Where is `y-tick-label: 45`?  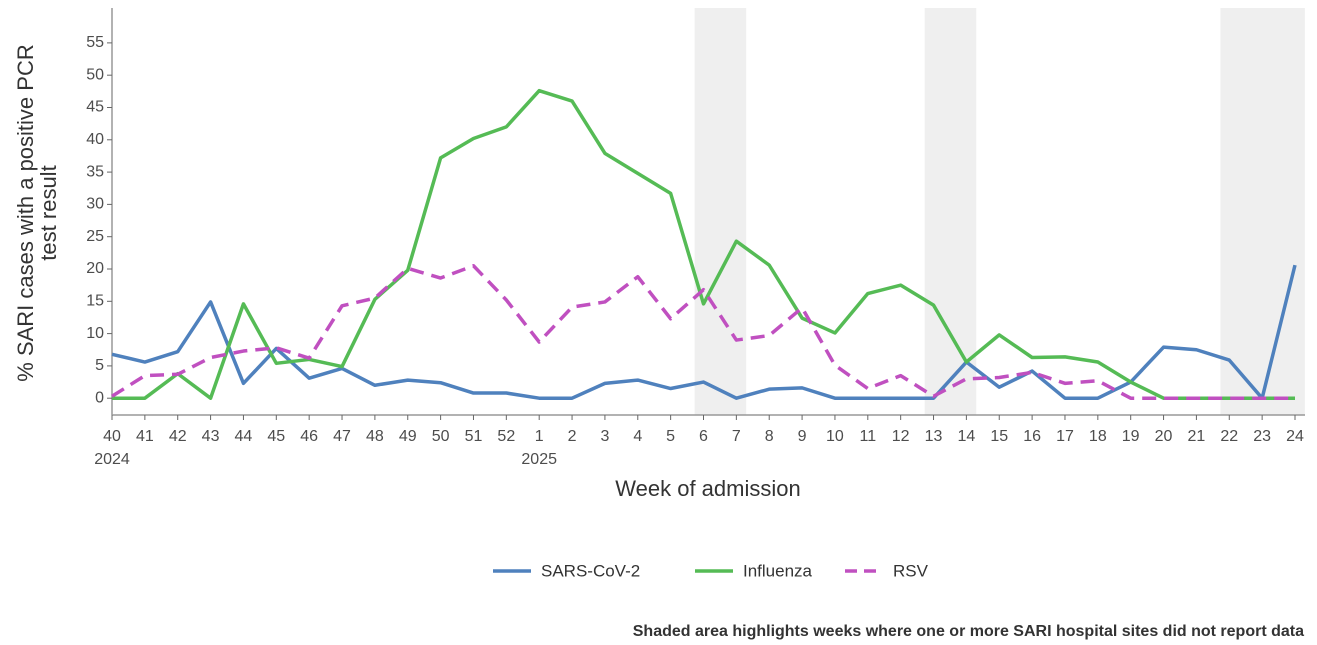 y-tick-label: 45 is located at coordinates (95, 107).